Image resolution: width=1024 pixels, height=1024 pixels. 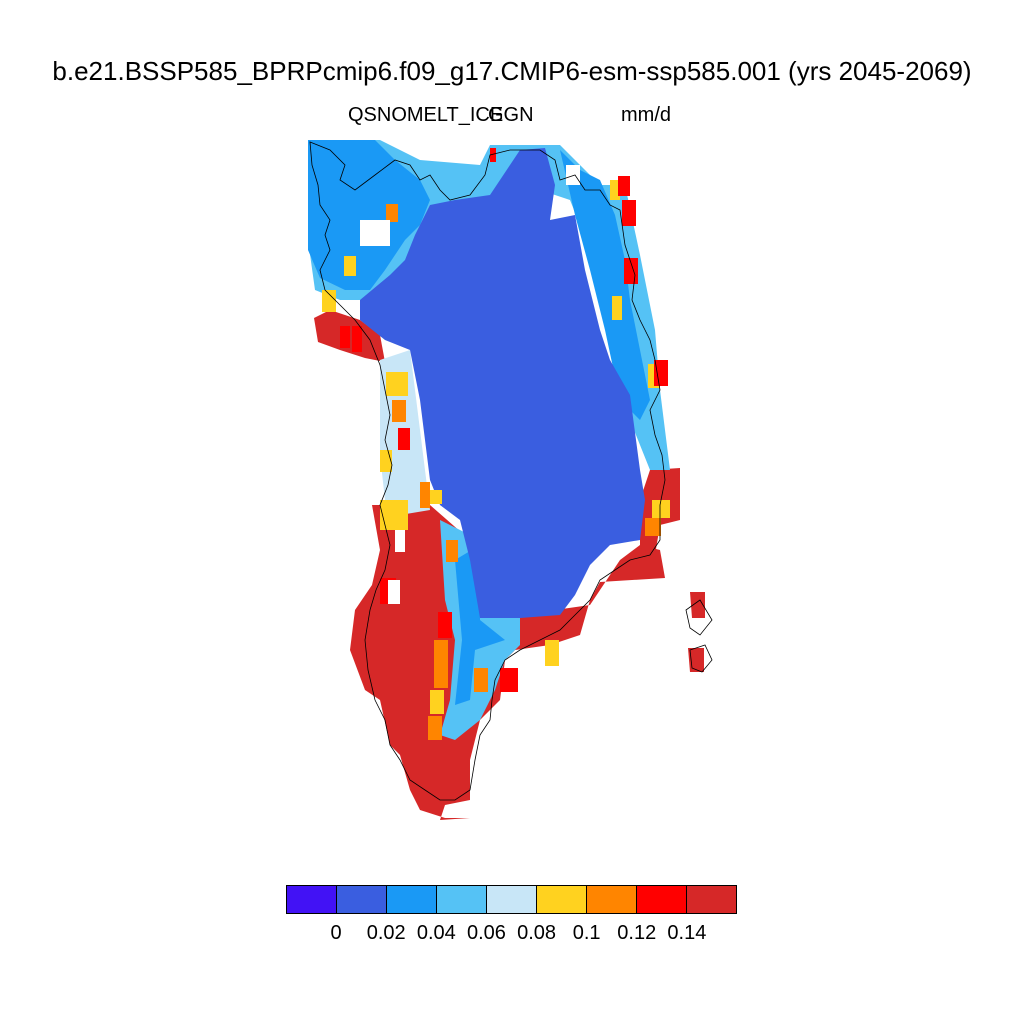 I want to click on coastline-island-a, so click(x=699, y=617).